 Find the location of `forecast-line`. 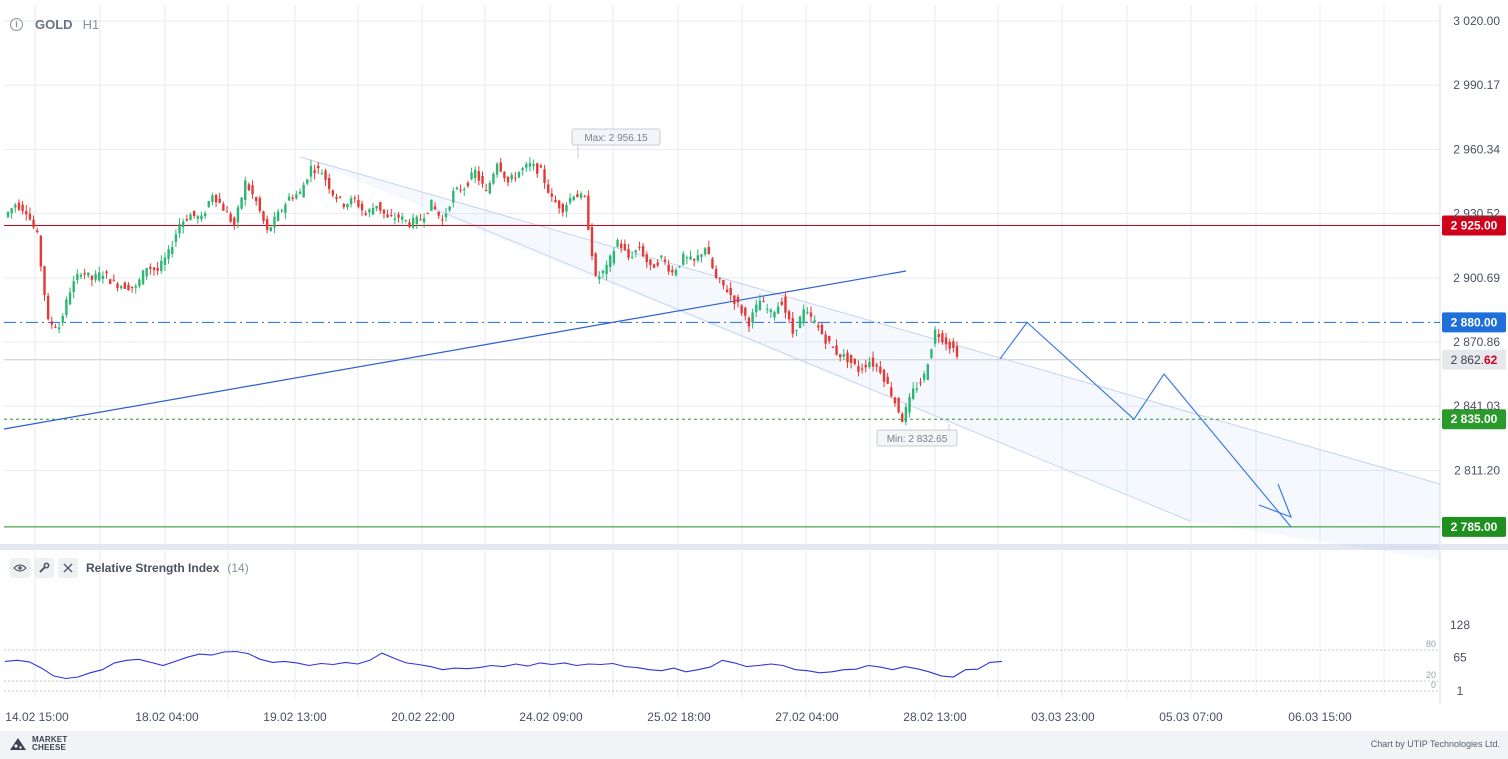

forecast-line is located at coordinates (1145, 424).